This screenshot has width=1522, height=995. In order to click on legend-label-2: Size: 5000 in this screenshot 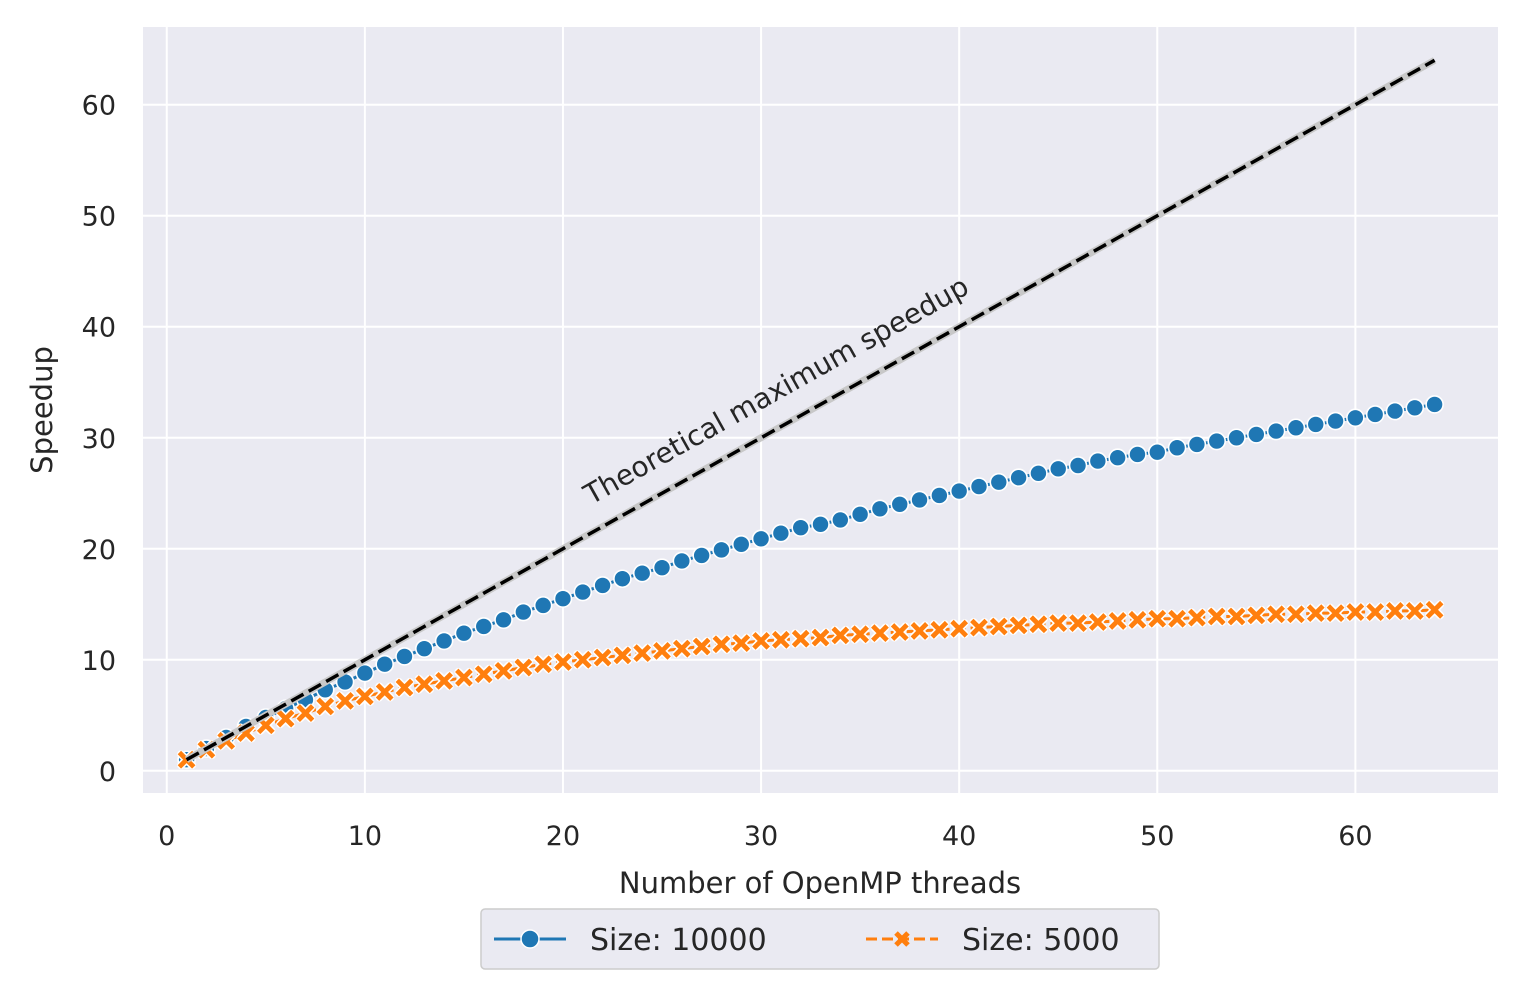, I will do `click(1041, 940)`.